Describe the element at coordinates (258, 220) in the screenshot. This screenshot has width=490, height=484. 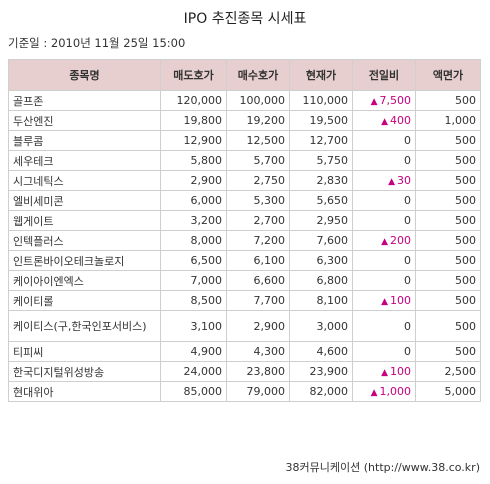
I see `bid-price-cell: 2,700` at that location.